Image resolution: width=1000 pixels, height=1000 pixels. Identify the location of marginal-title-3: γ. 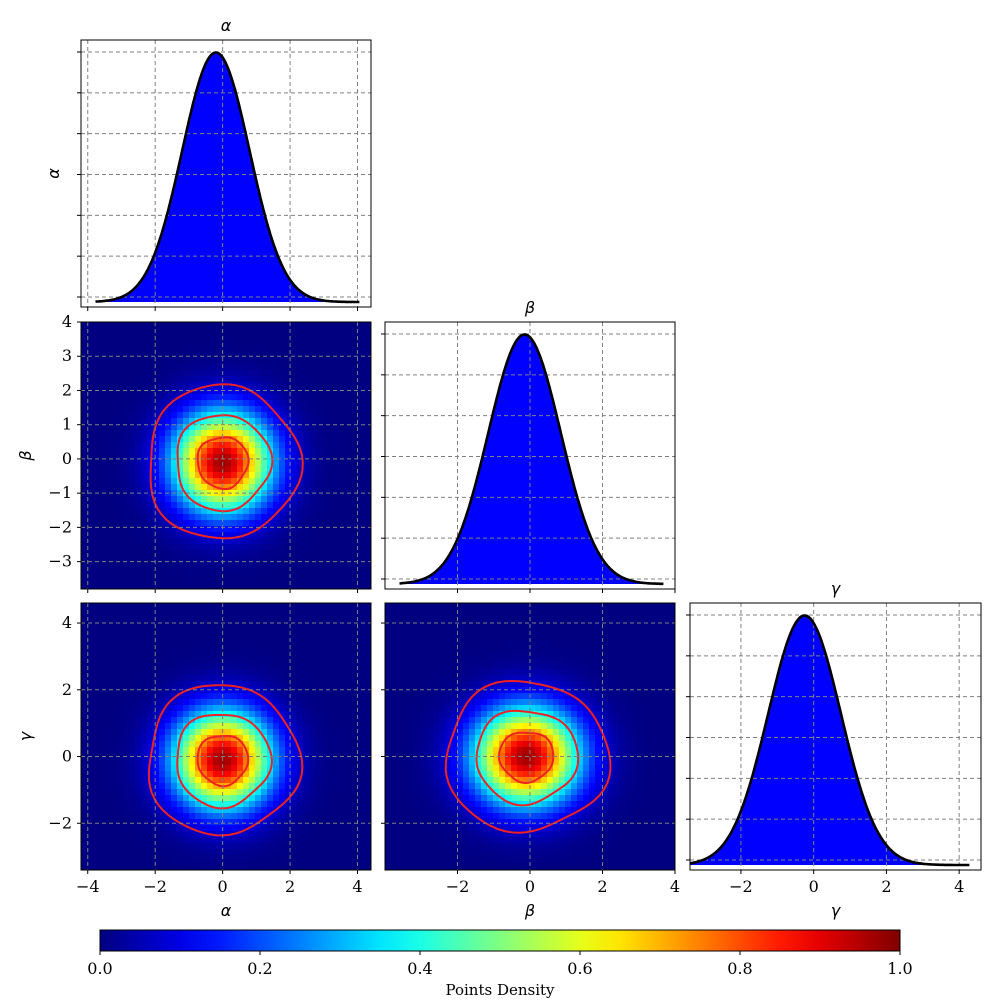
(836, 588).